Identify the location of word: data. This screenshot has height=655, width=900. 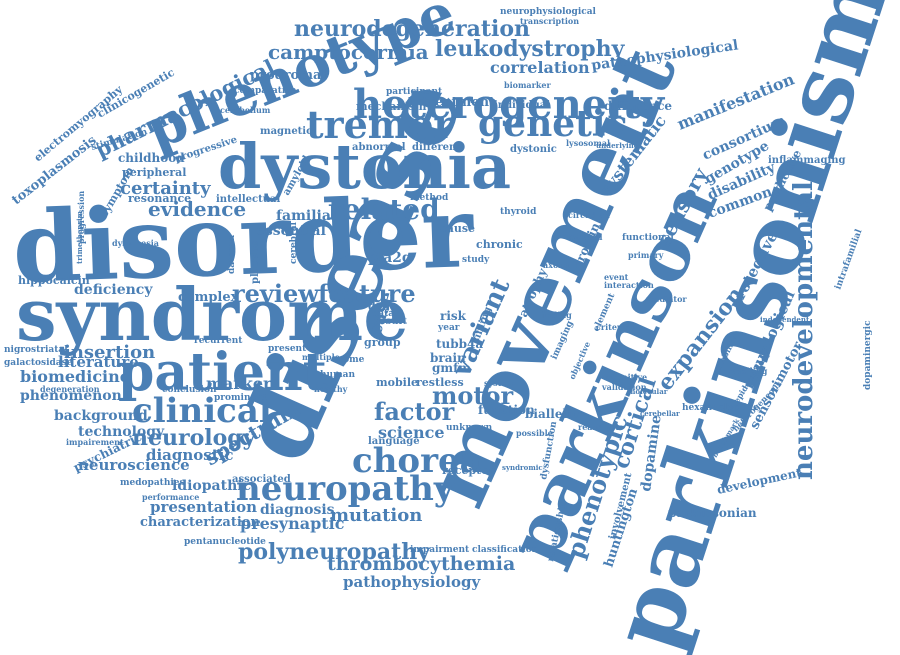
(383, 314).